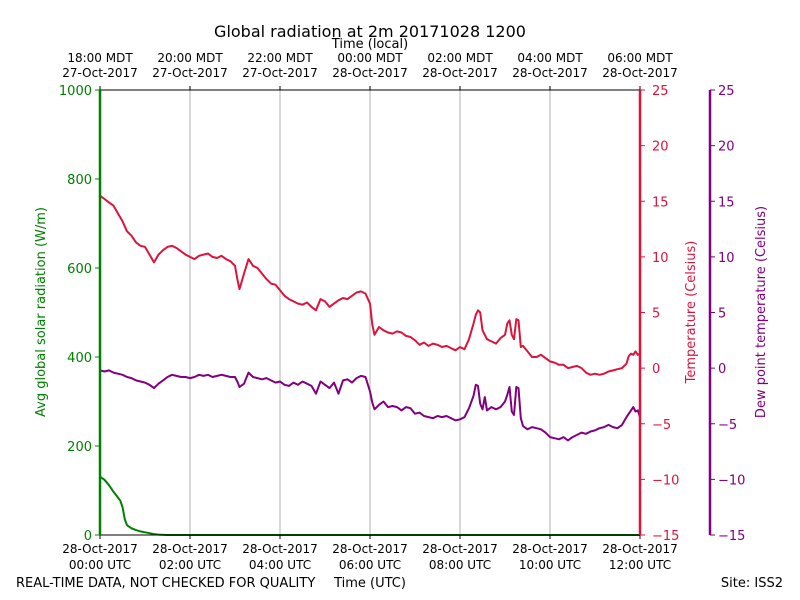  What do you see at coordinates (280, 58) in the screenshot?
I see `top-tick-label-time: 22:00 MDT` at bounding box center [280, 58].